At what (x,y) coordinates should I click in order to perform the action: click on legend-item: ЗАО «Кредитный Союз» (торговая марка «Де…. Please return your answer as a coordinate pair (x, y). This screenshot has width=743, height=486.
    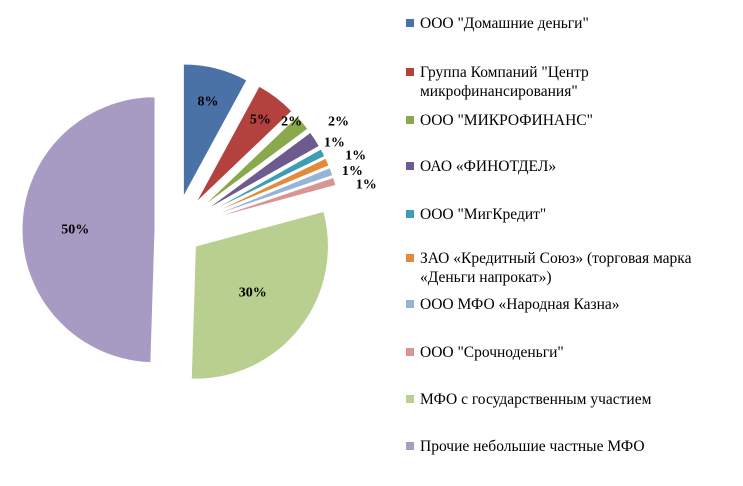
    Looking at the image, I should click on (571, 268).